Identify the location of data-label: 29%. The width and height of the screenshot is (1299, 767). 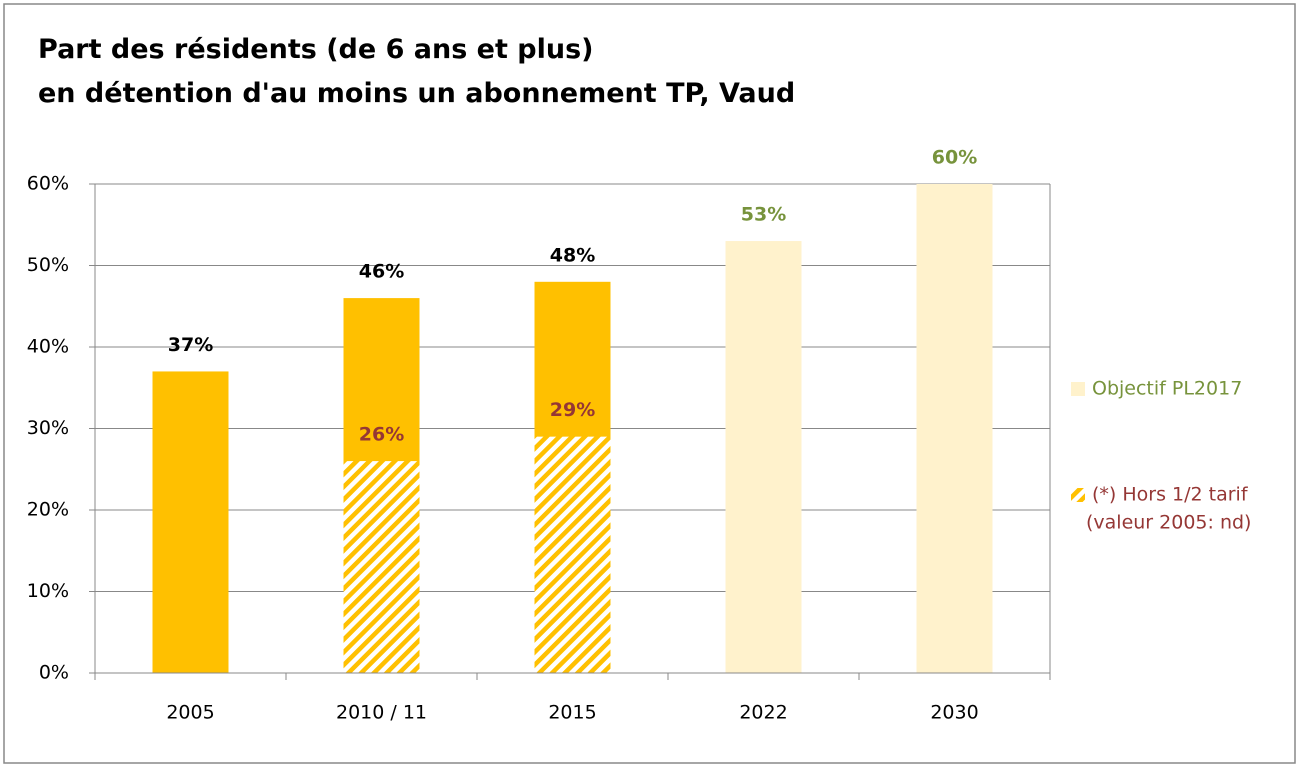
(572, 410).